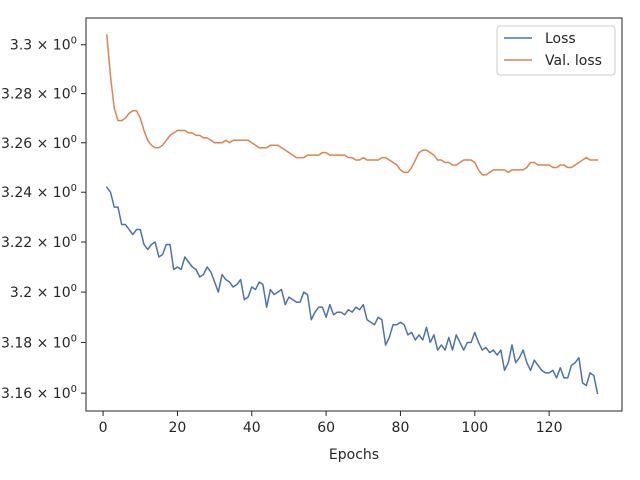 The width and height of the screenshot is (640, 480). Describe the element at coordinates (556, 50) in the screenshot. I see `legend: Loss Val. loss` at that location.